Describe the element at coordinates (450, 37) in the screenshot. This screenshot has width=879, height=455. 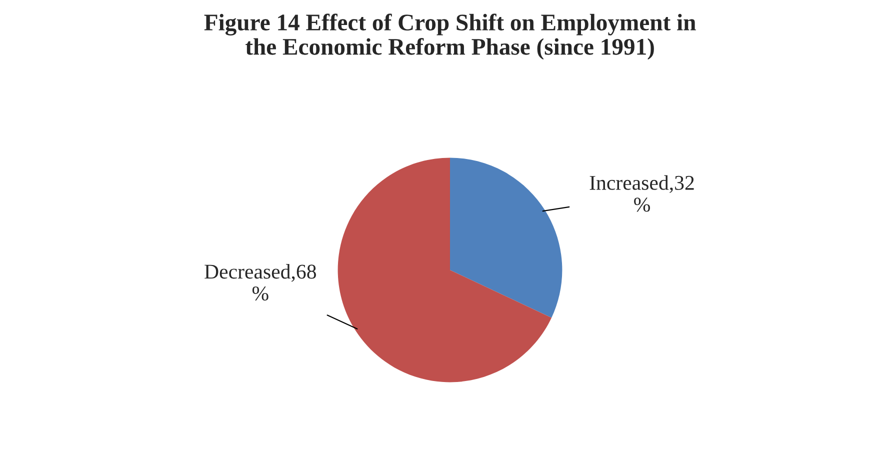
I see `chart-title: Figure 14 Effect of Crop Shift on Employment in the Economic Reform Phase (since 1991)` at that location.